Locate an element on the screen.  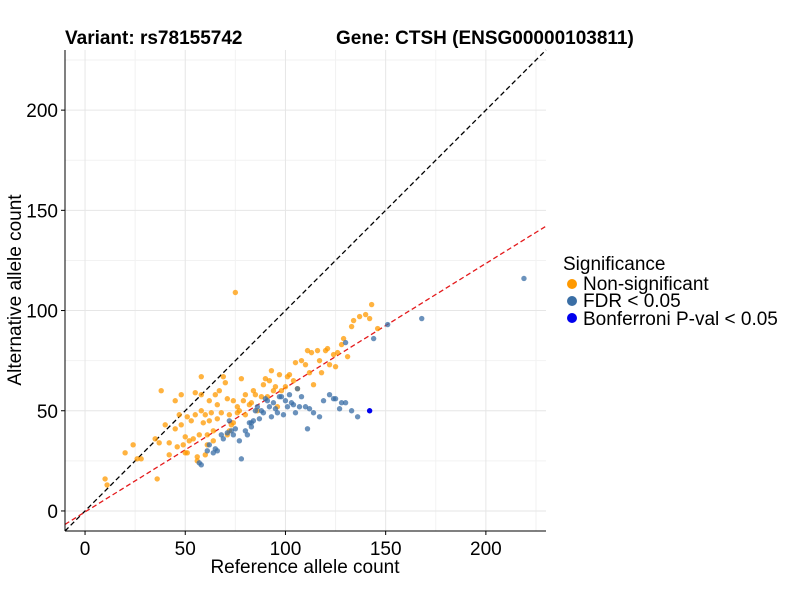
y-tick-label: 0 is located at coordinates (52, 512).